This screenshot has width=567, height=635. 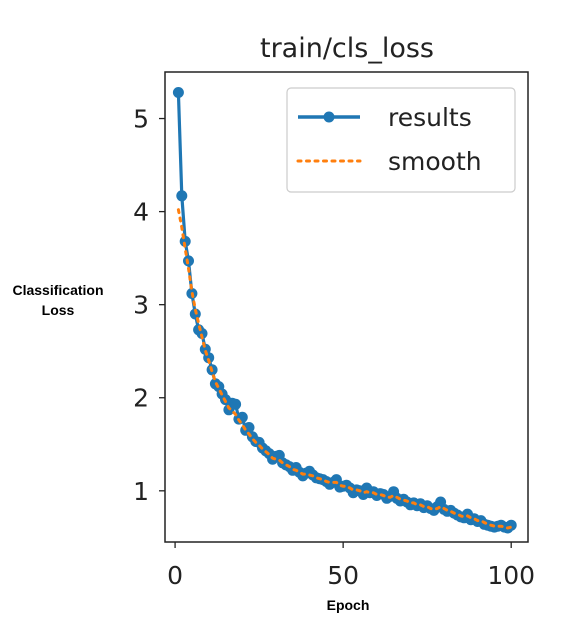 I want to click on legend-results-marker, so click(x=329, y=117).